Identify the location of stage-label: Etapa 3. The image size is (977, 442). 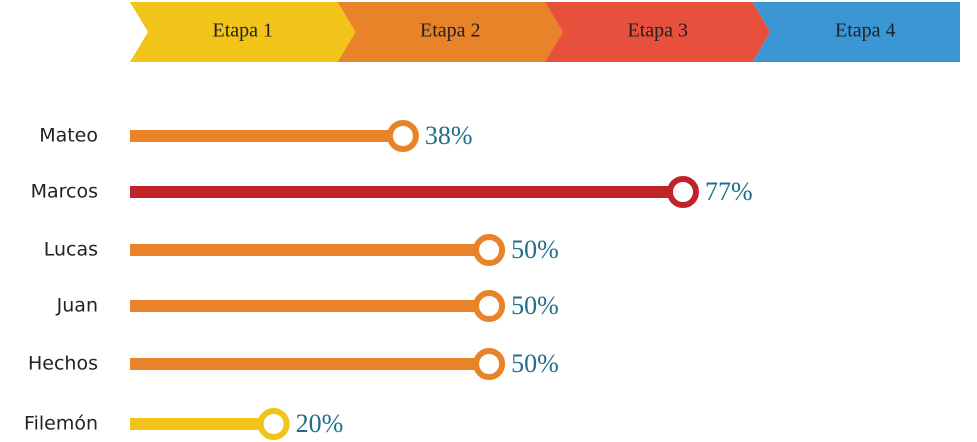
(657, 31).